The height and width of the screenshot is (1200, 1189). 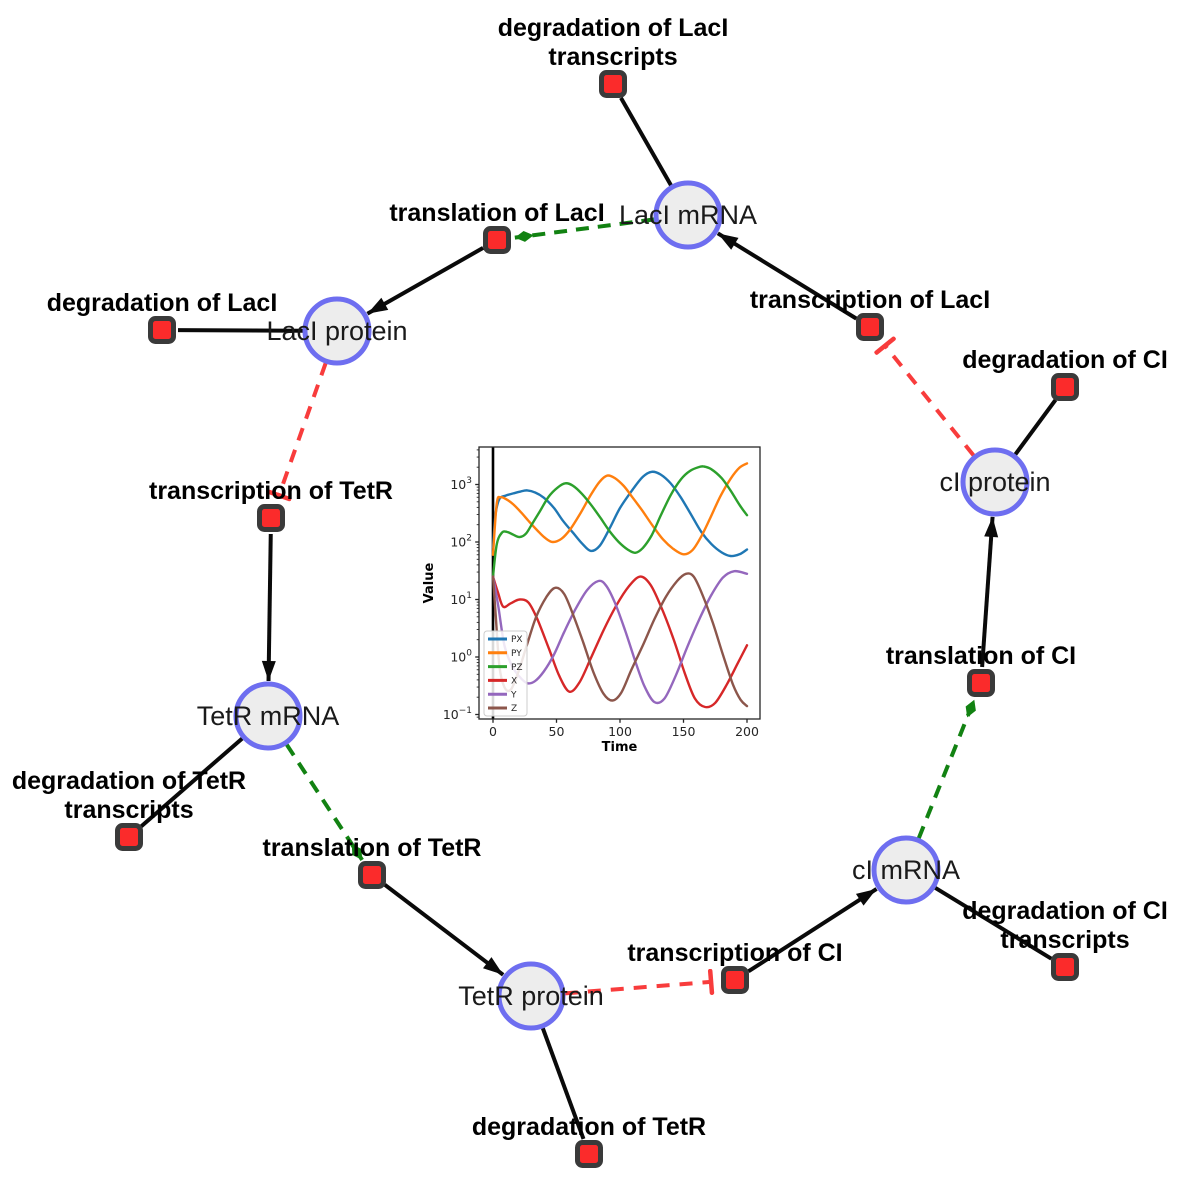 I want to click on reaction-label-deg-tetr: degradation of TetR, so click(x=589, y=1127).